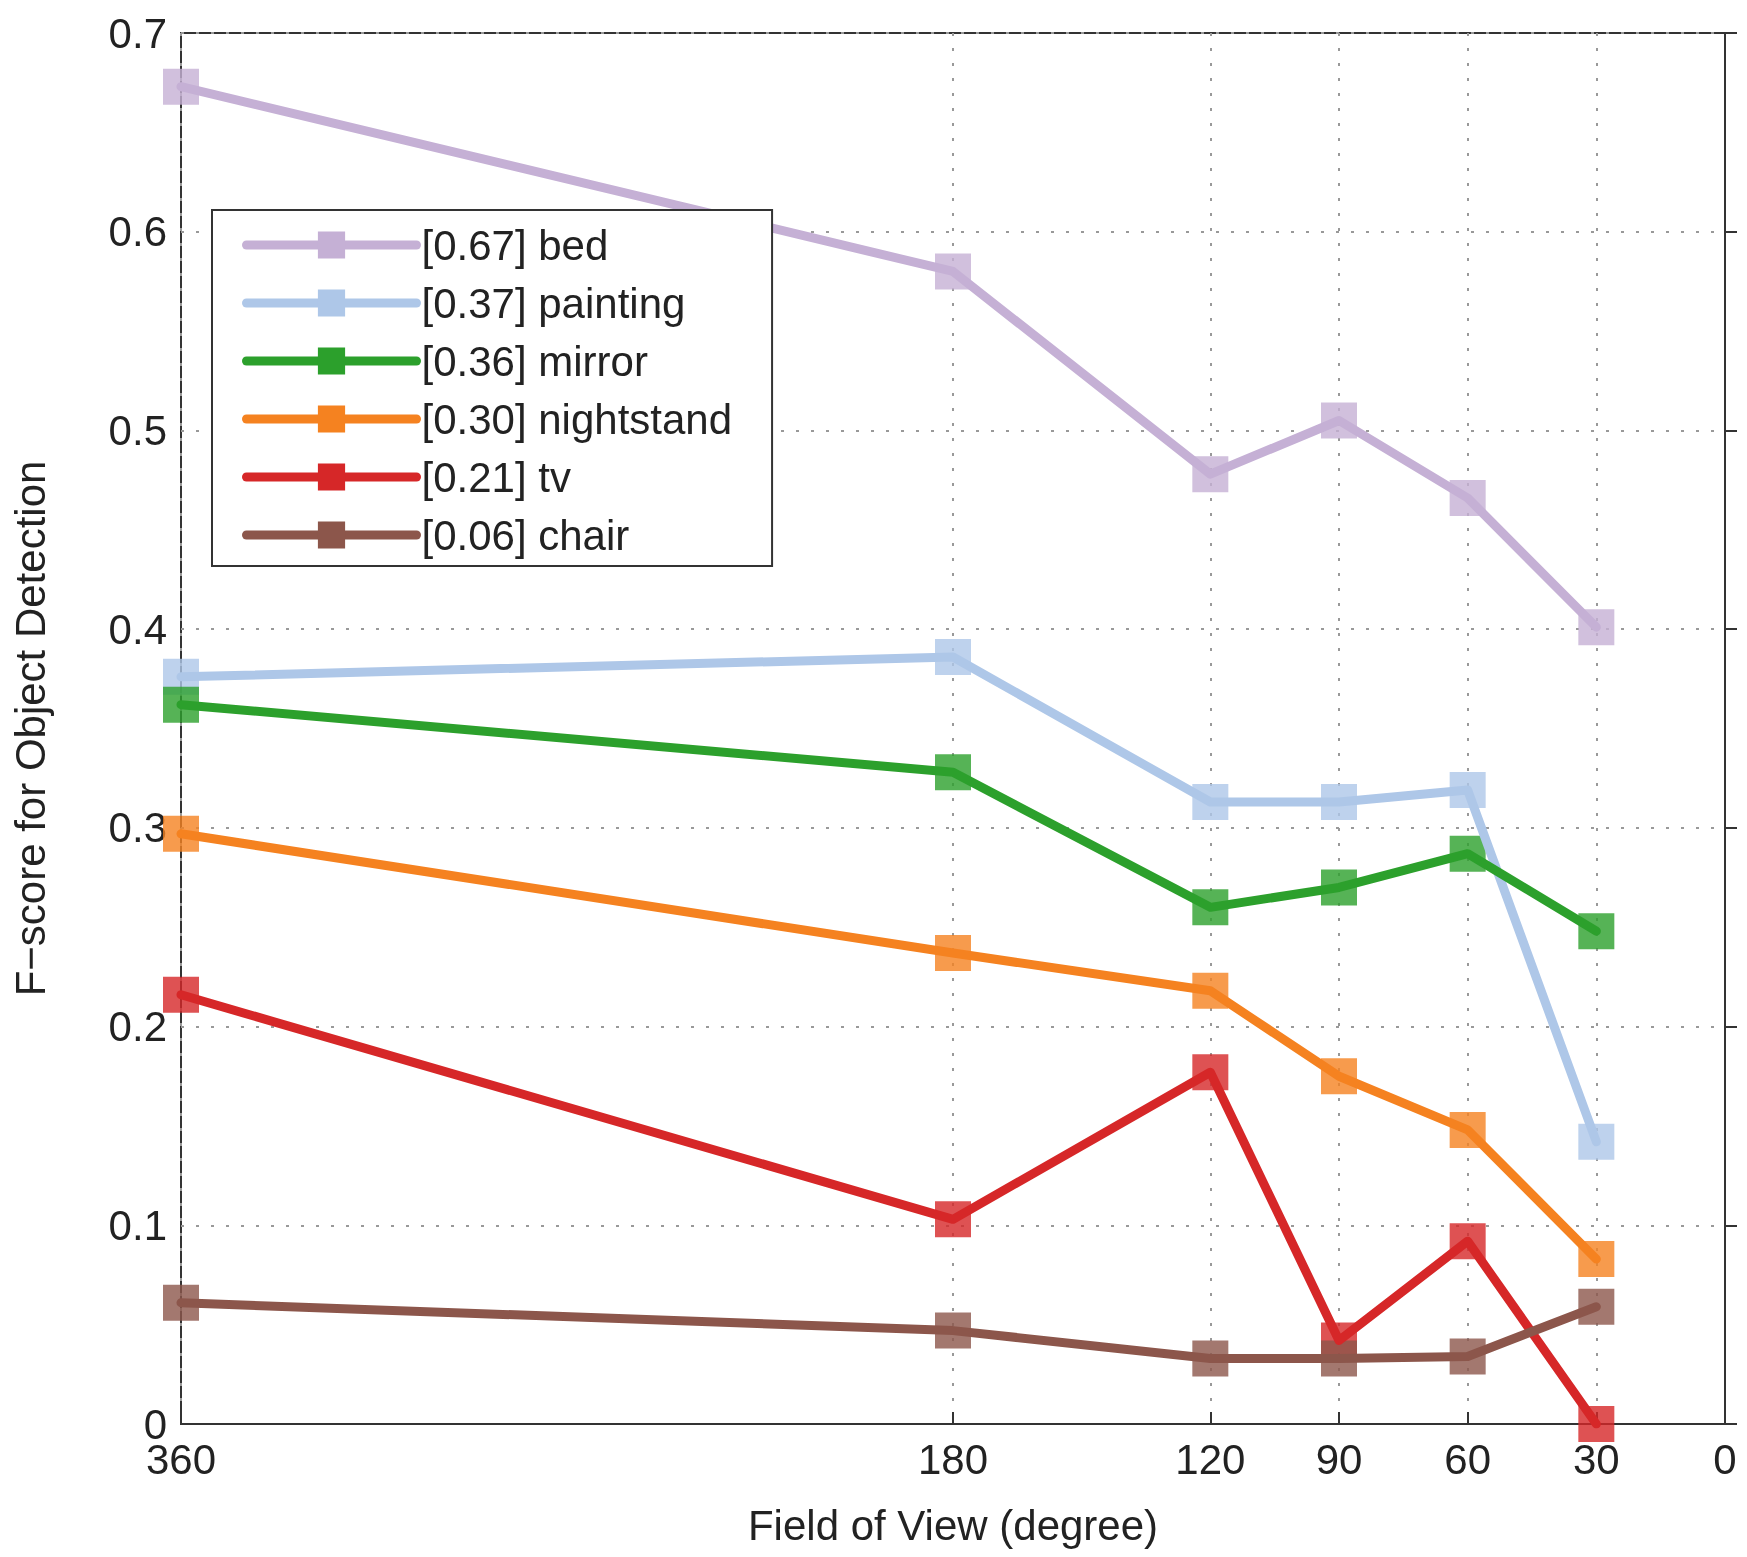 This screenshot has height=1557, width=1747. What do you see at coordinates (953, 1525) in the screenshot?
I see `x-axis-title: Field of View (degree)` at bounding box center [953, 1525].